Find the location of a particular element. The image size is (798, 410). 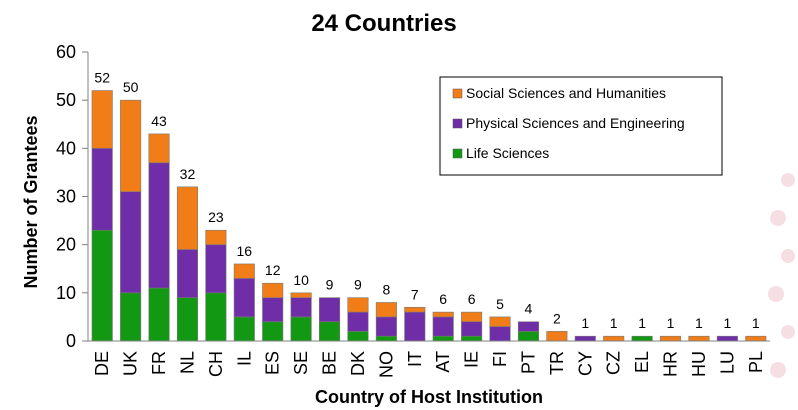

legend-label: Life Sciences is located at coordinates (507, 153).